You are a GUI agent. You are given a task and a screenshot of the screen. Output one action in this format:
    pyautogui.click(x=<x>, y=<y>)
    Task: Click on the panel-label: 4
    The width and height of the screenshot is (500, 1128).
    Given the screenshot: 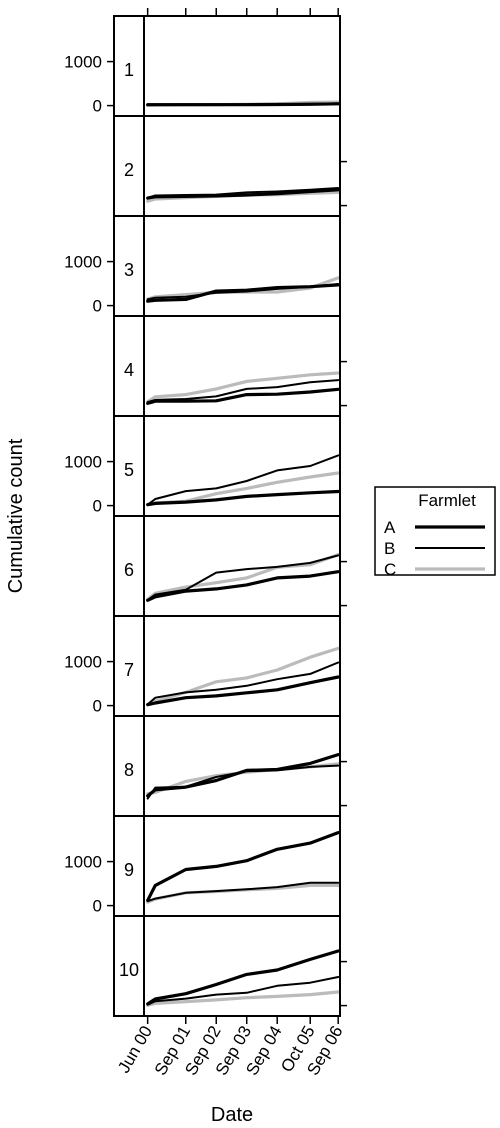 What is the action you would take?
    pyautogui.click(x=129, y=370)
    